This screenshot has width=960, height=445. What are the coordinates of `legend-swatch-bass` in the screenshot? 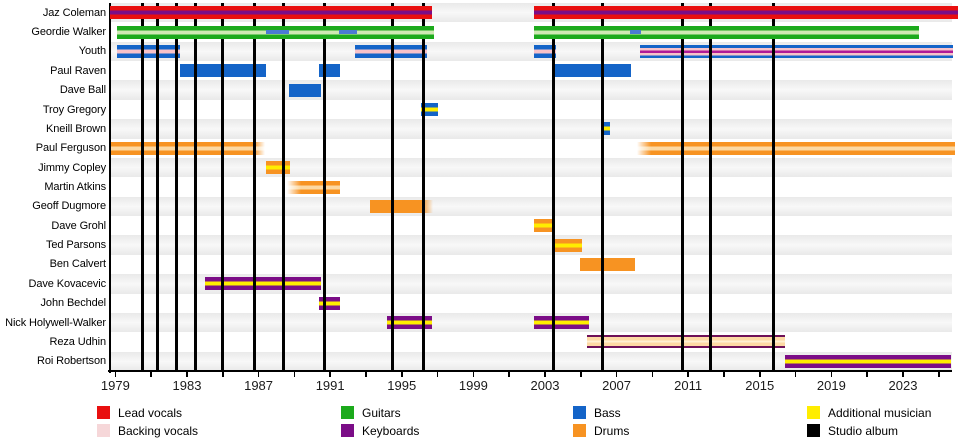 It's located at (579, 412).